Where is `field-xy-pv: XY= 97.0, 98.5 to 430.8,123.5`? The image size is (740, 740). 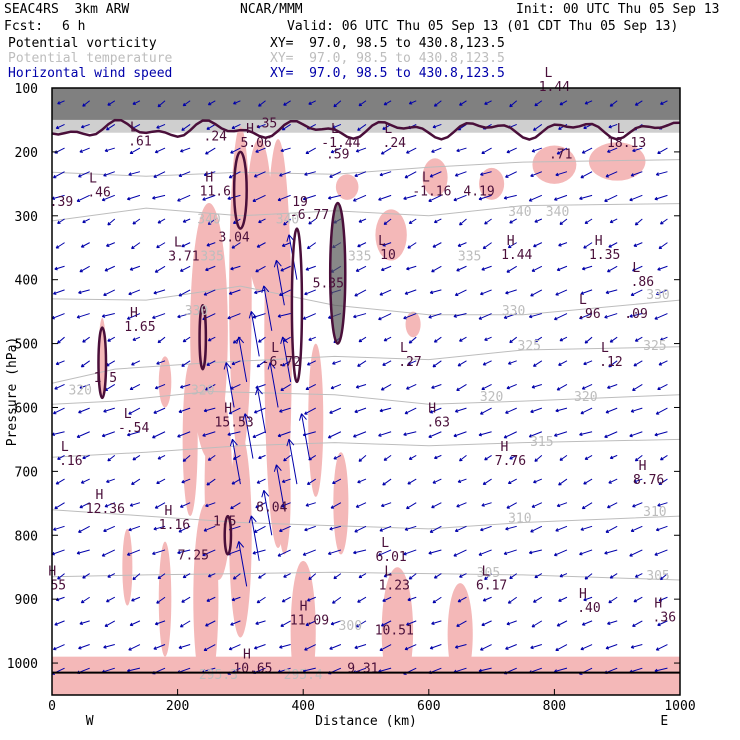
field-xy-pv: XY= 97.0, 98.5 to 430.8,123.5 is located at coordinates (387, 43).